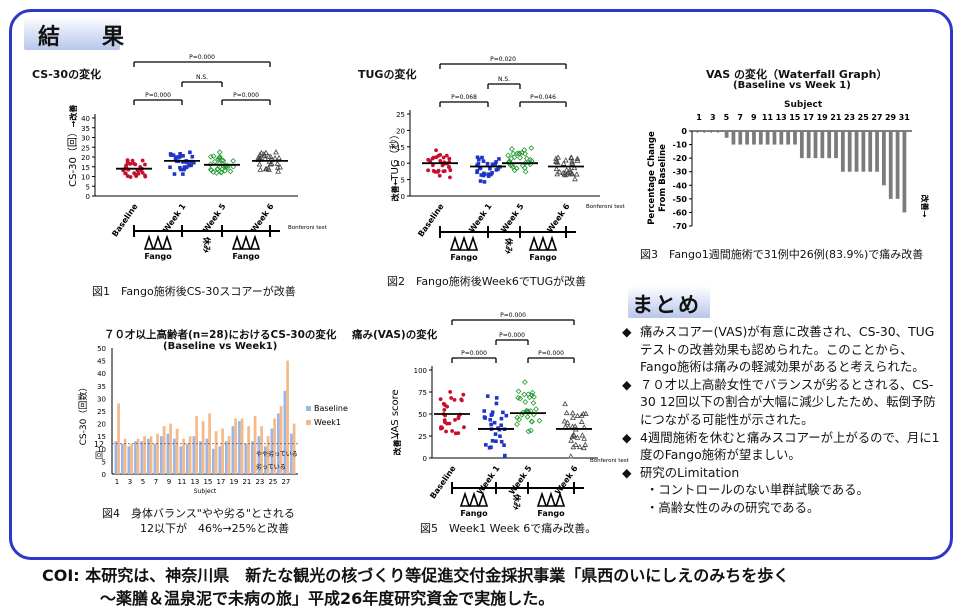 This screenshot has width=960, height=610. Describe the element at coordinates (215, 528) in the screenshot. I see `fig4-caption2: 12以下が 46%→25%と改善` at that location.